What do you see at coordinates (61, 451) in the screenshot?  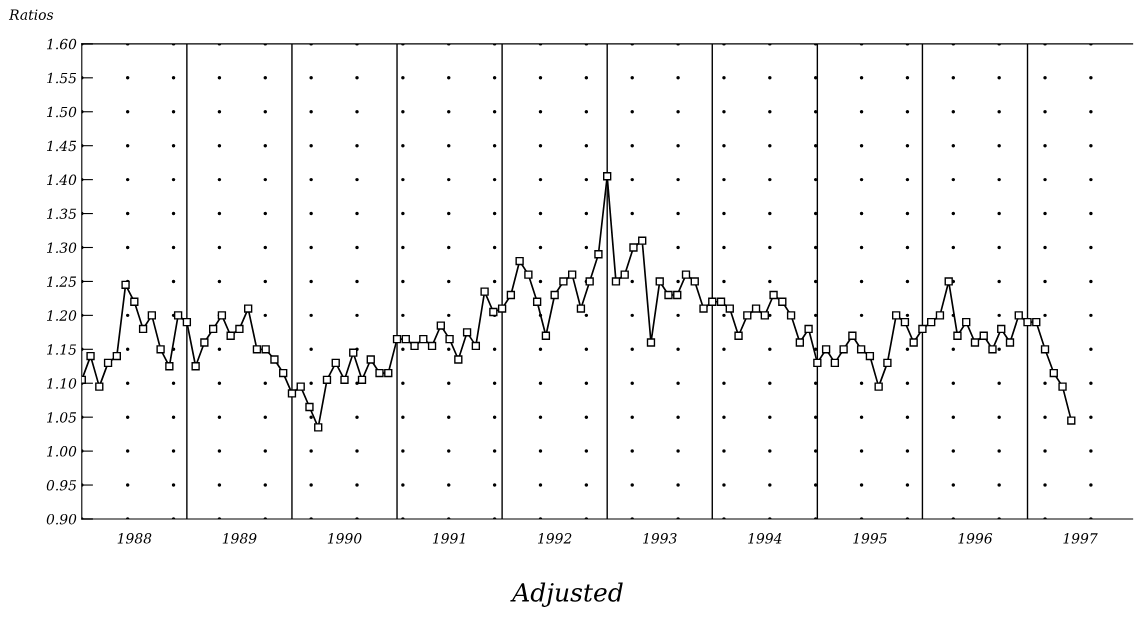 I see `y-tick-label: 1.00` at bounding box center [61, 451].